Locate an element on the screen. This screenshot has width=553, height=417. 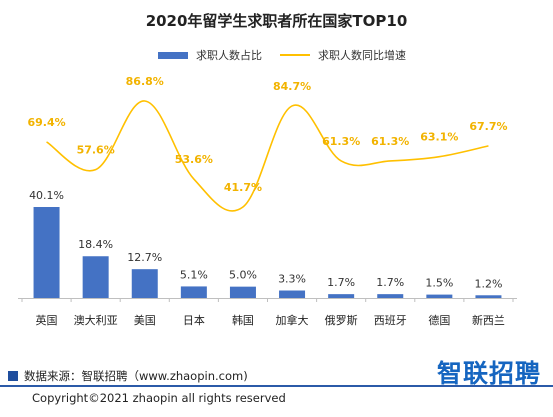
category-label: 美国 is located at coordinates (145, 320).